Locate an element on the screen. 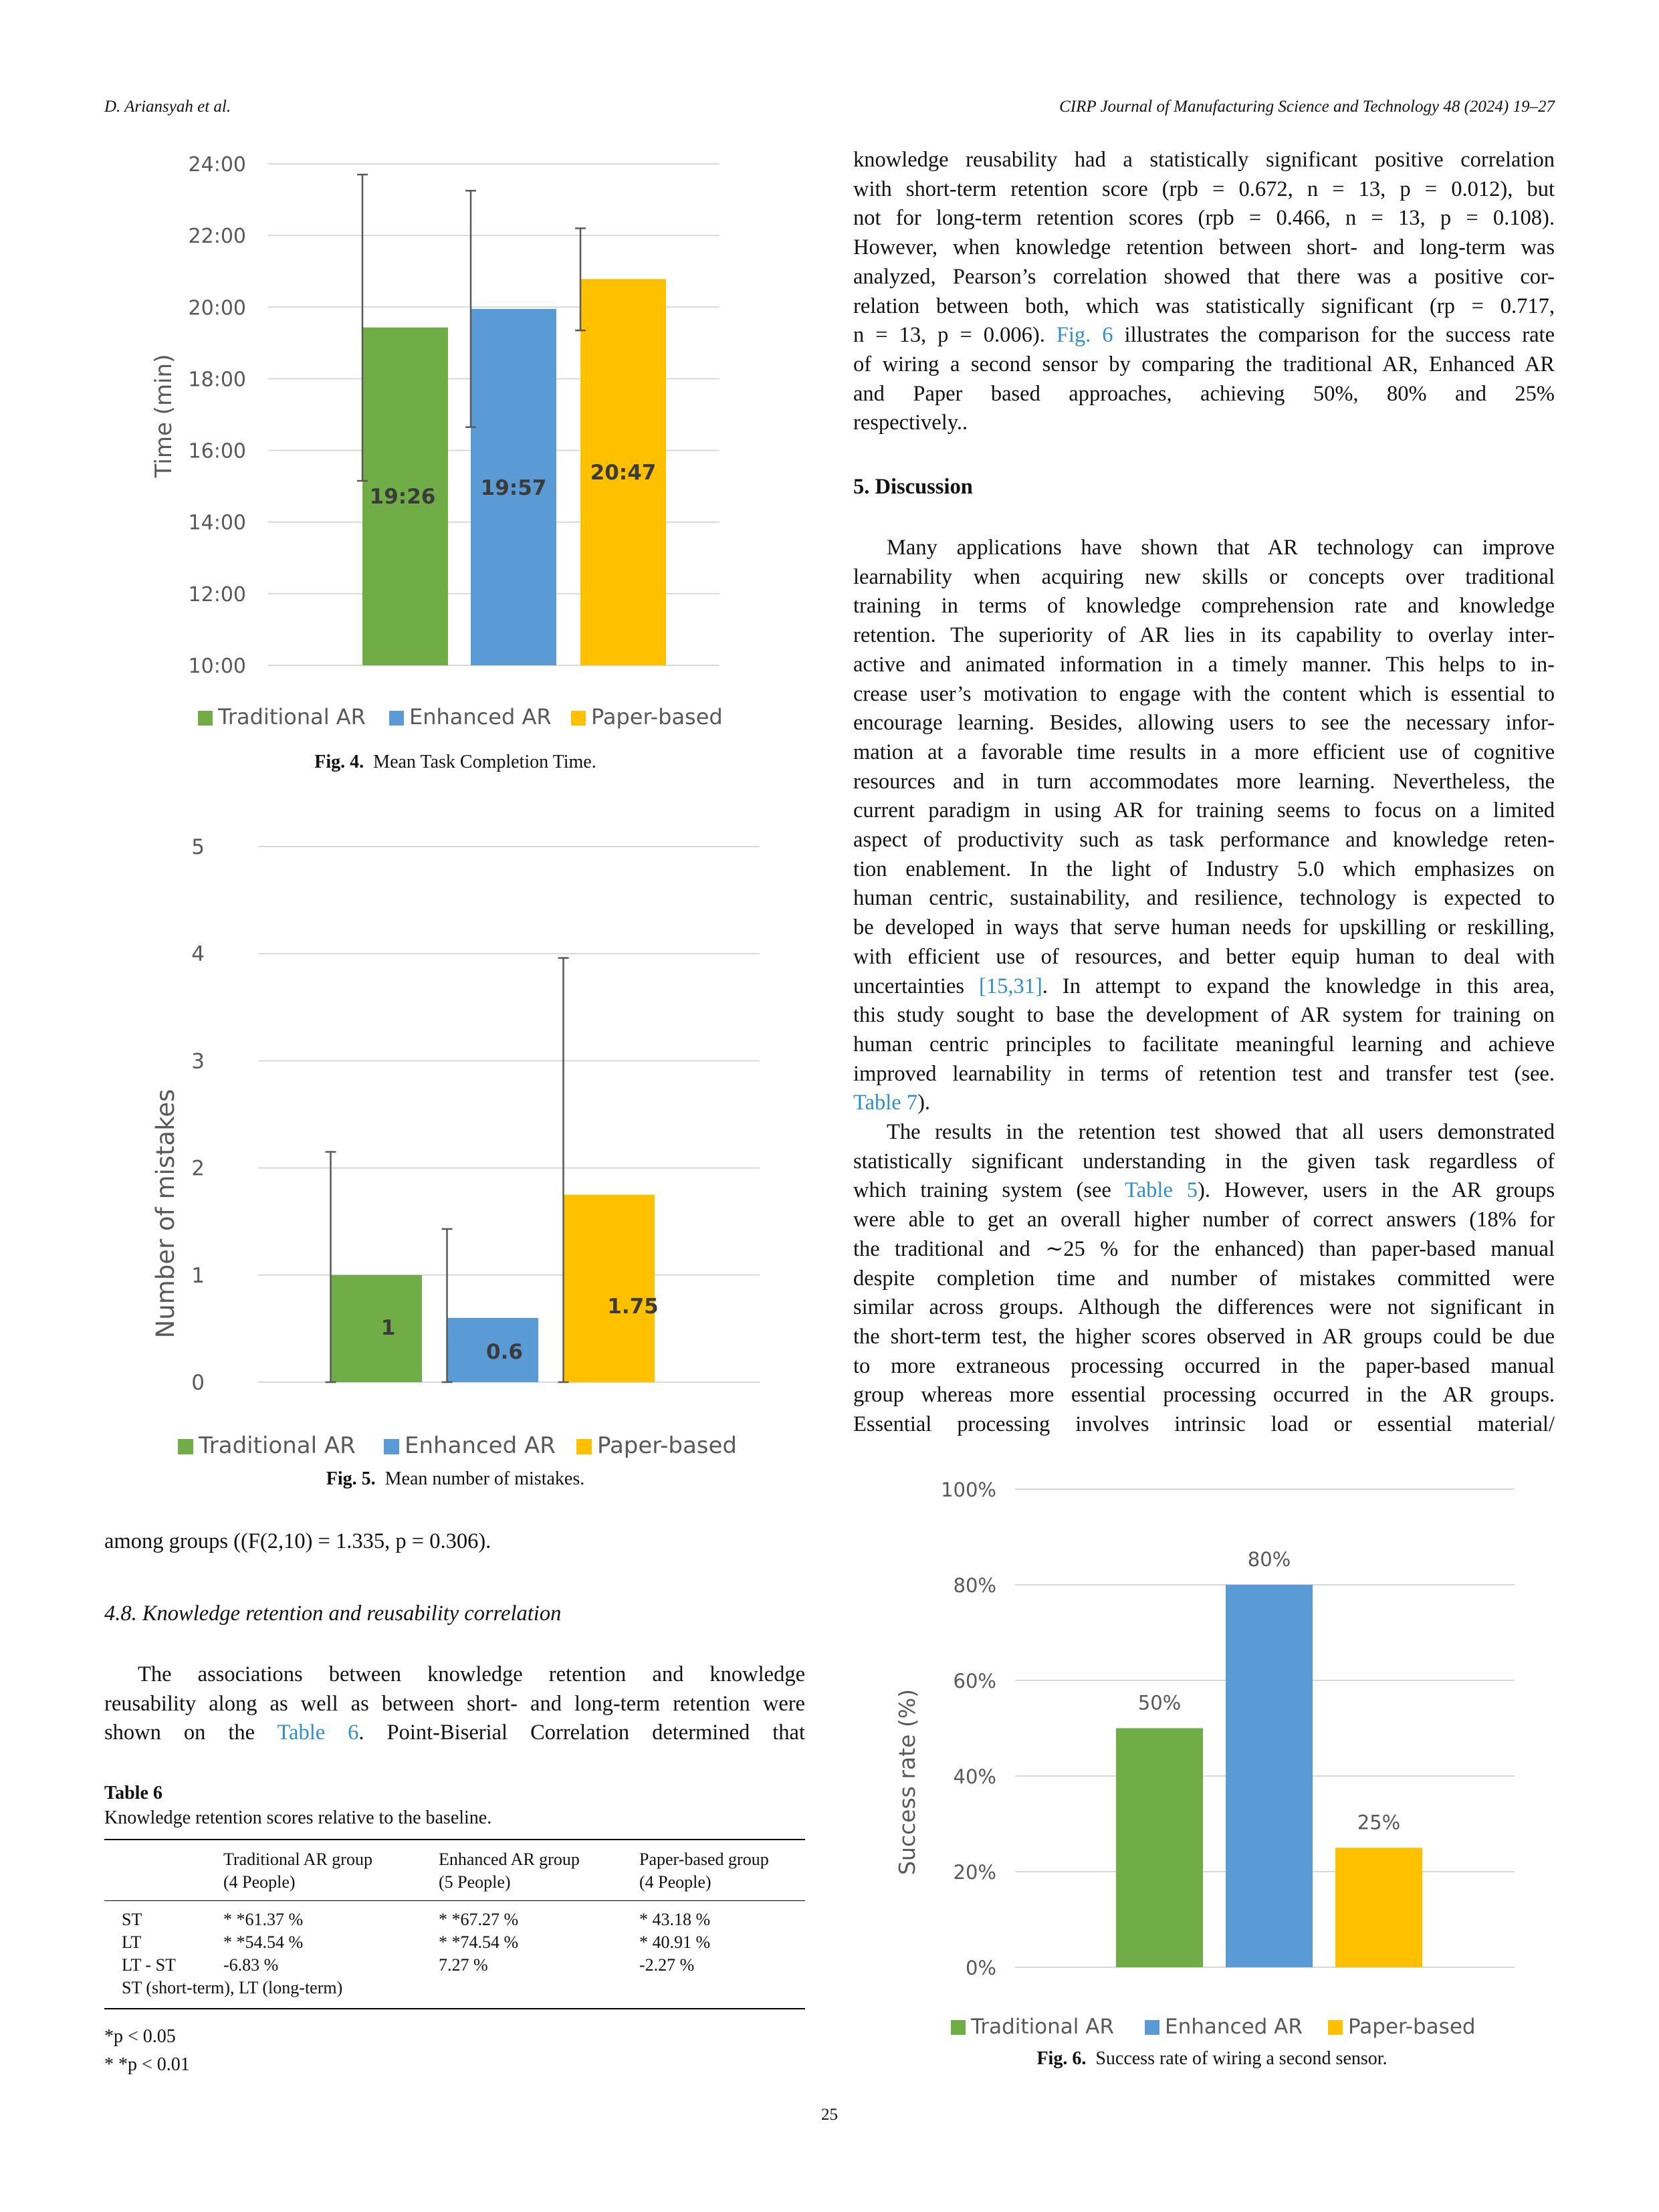 The height and width of the screenshot is (2212, 1659). y-tick-label: 80% is located at coordinates (975, 1585).